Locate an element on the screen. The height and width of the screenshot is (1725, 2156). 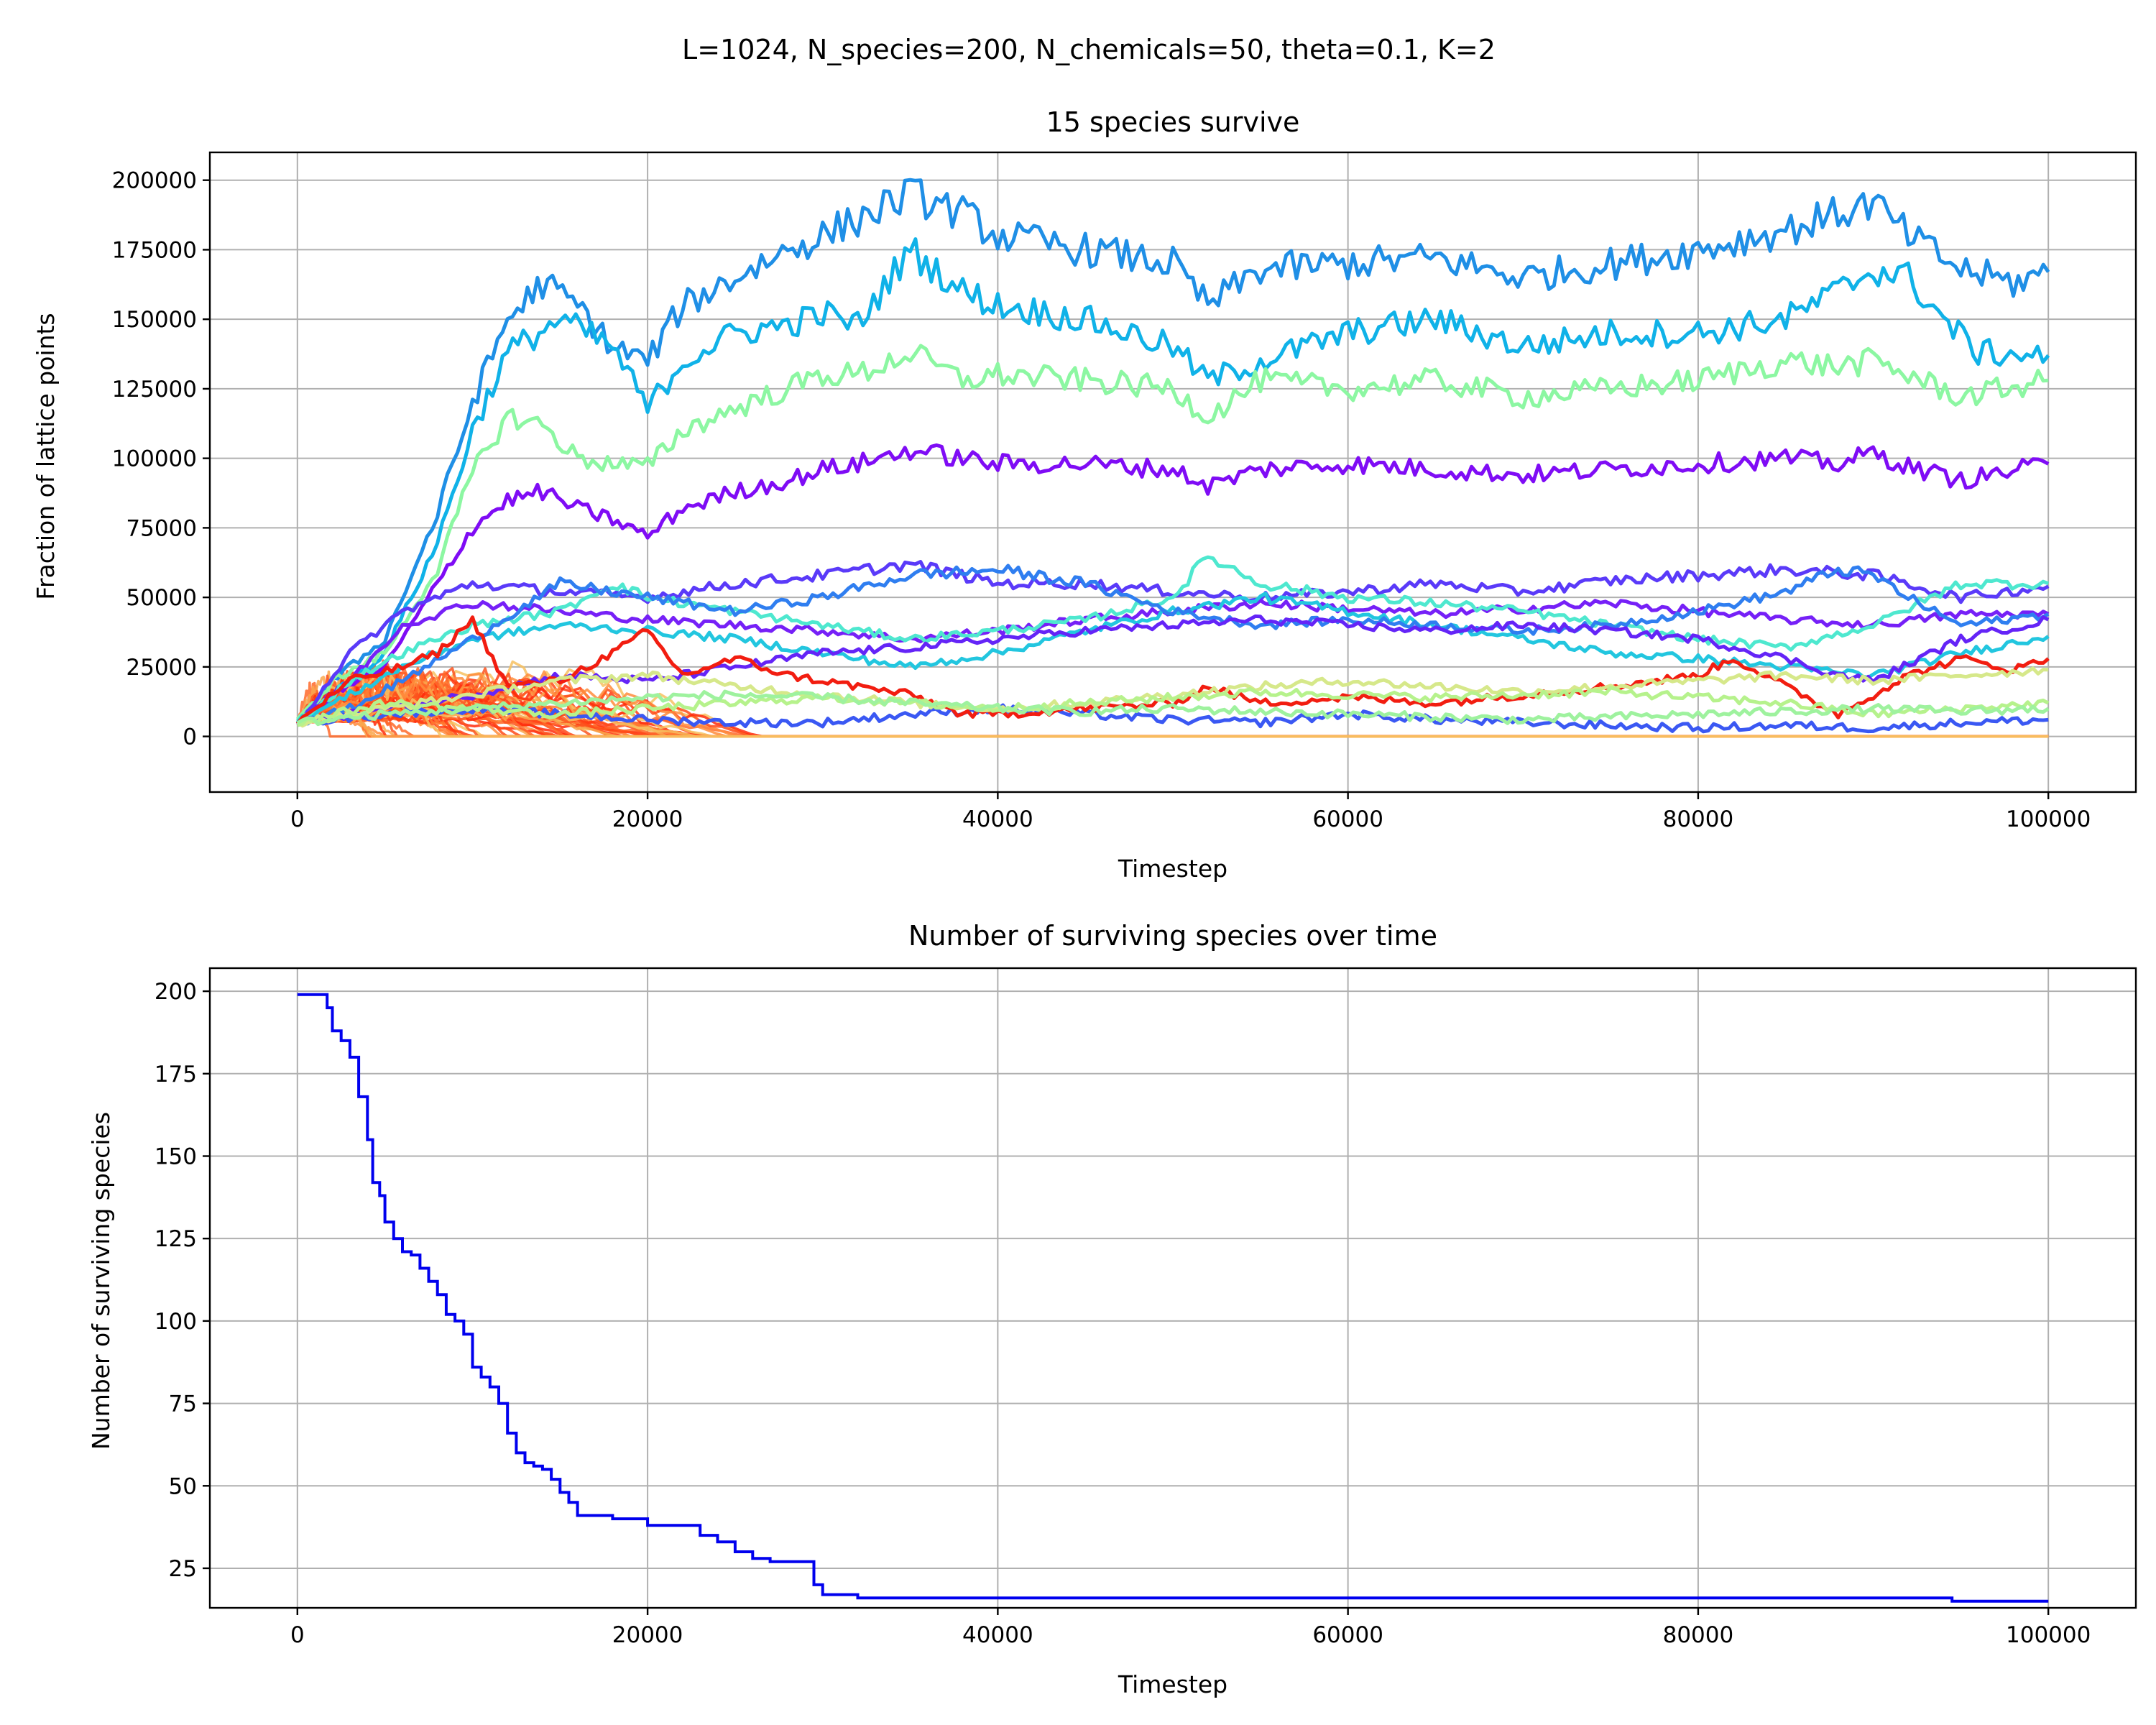
panel-top-xlabel: Timestep is located at coordinates (1172, 869).